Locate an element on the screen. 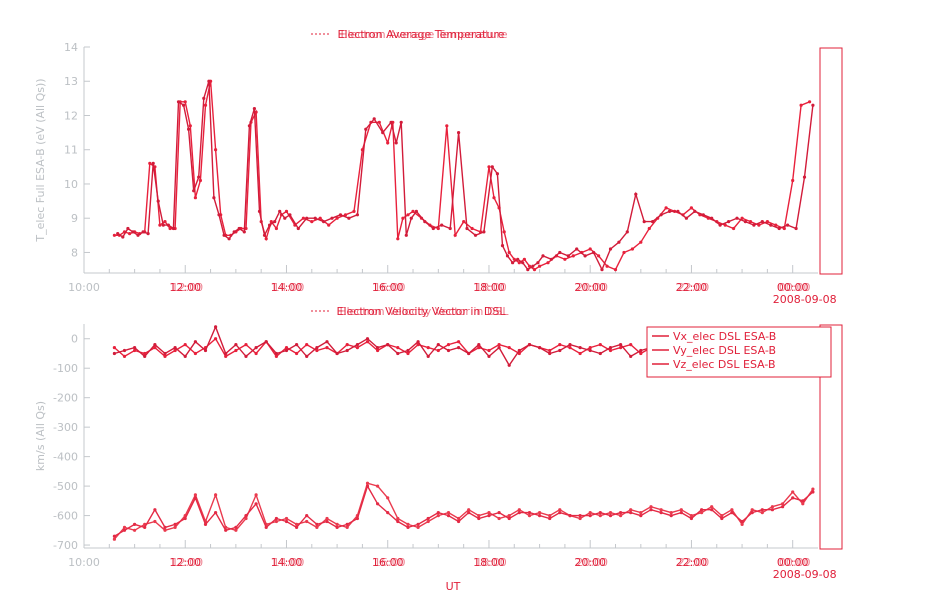 This screenshot has width=926, height=608. y-tick-label: -600 is located at coordinates (65, 516).